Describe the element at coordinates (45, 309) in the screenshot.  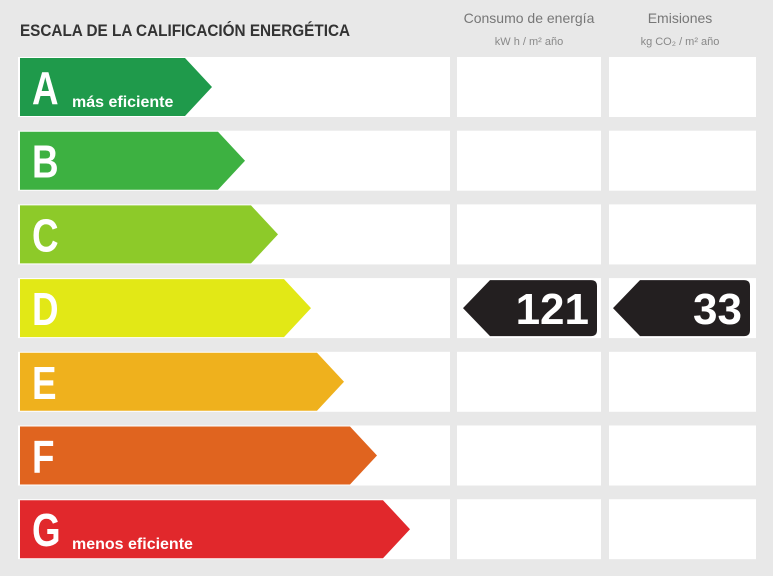
I see `rating-letter: D` at that location.